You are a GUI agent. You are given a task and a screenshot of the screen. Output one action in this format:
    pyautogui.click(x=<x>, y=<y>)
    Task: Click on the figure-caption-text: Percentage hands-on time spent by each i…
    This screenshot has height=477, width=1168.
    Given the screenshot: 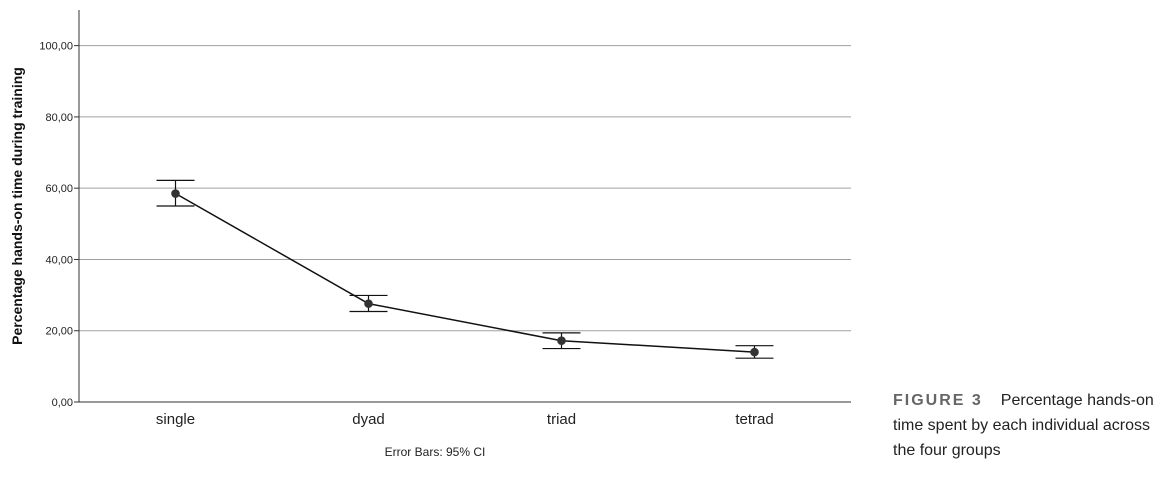 What is the action you would take?
    pyautogui.click(x=1023, y=425)
    